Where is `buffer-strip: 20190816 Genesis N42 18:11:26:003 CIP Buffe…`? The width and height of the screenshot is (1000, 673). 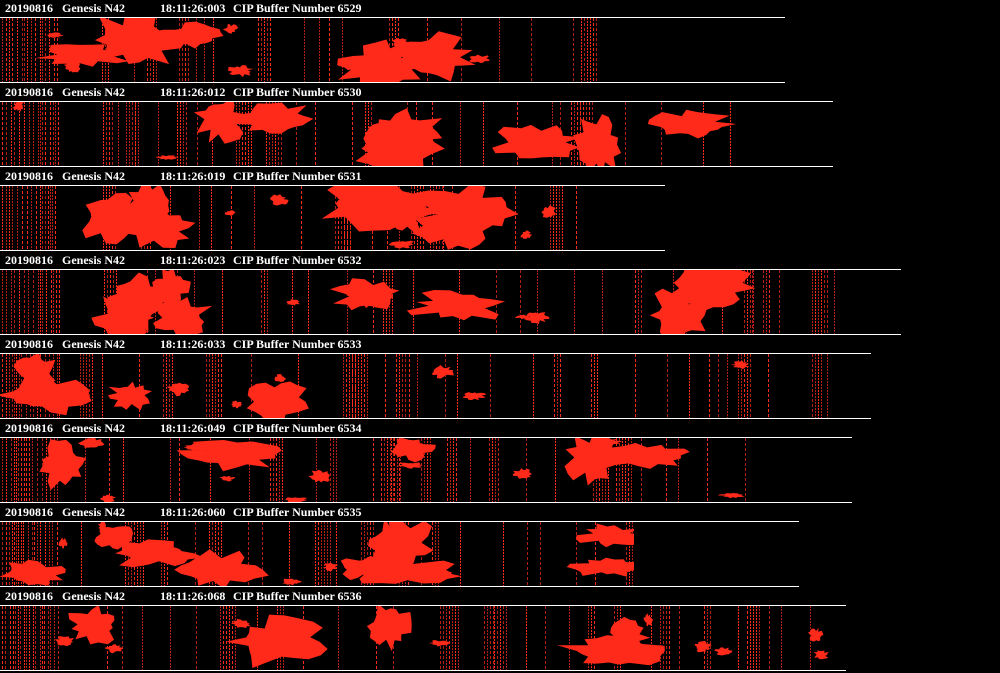
buffer-strip: 20190816 Genesis N42 18:11:26:003 CIP Buffe… is located at coordinates (500, 42).